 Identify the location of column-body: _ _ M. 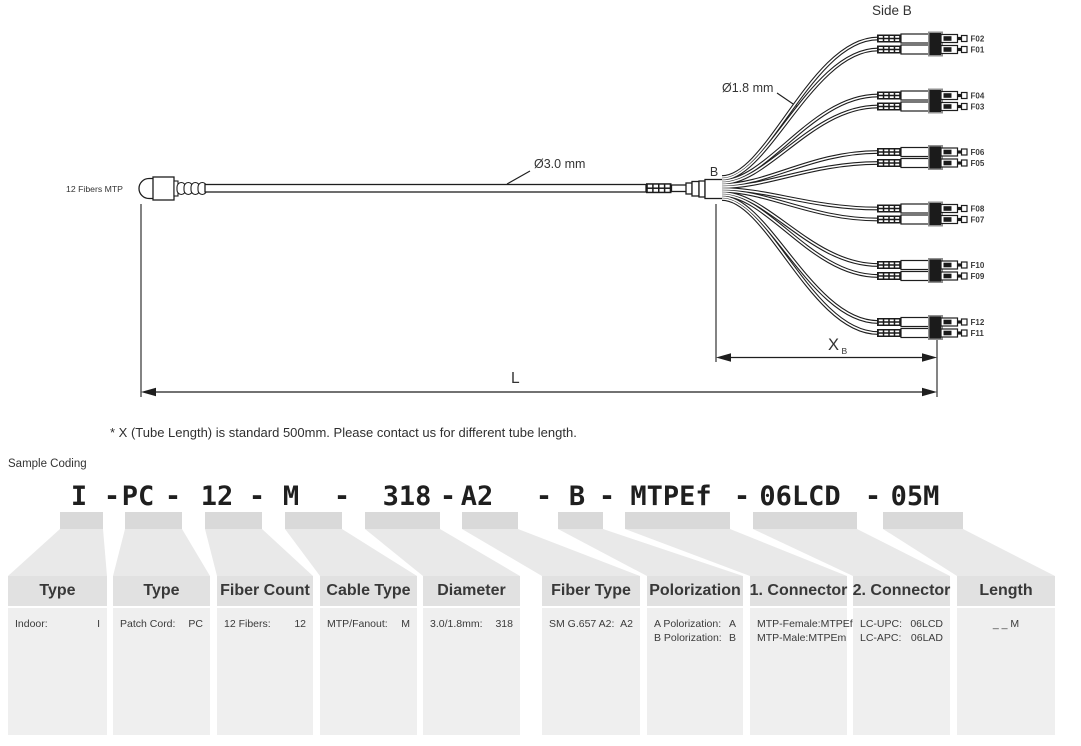
(1006, 671).